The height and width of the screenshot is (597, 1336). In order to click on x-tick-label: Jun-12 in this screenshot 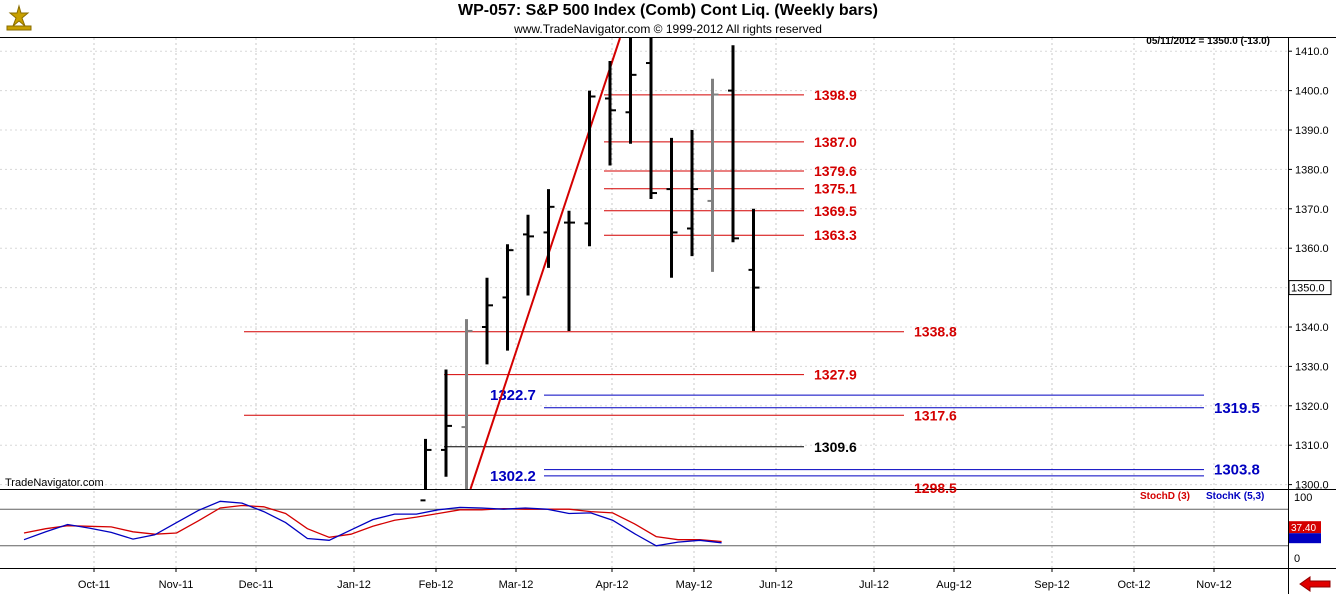, I will do `click(776, 585)`.